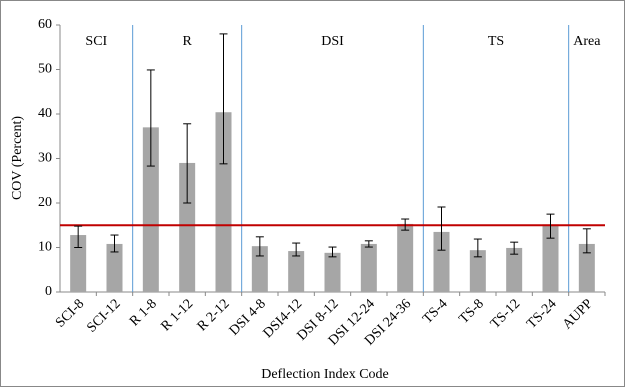 This screenshot has height=387, width=625. Describe the element at coordinates (45, 69) in the screenshot. I see `y-tick-label: 50` at that location.